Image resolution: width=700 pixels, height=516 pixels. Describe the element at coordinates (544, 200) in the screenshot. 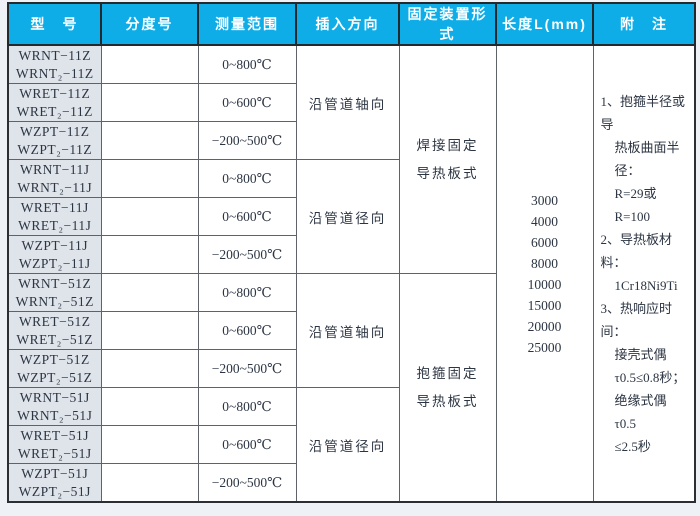

I see `length-value: 3000` at that location.